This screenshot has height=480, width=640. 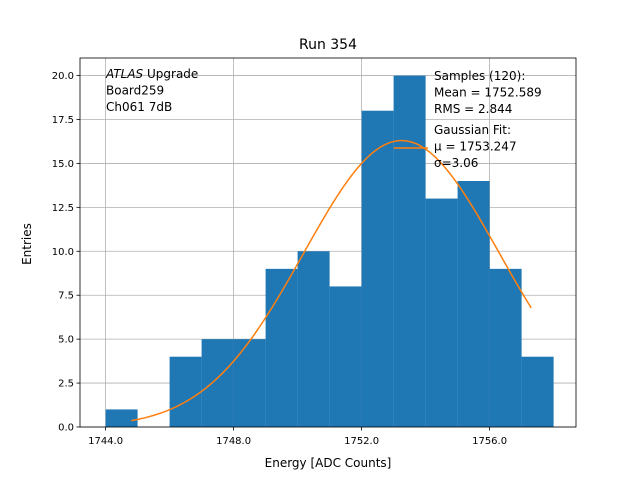 What do you see at coordinates (63, 208) in the screenshot?
I see `y-tick-label: 12.5` at bounding box center [63, 208].